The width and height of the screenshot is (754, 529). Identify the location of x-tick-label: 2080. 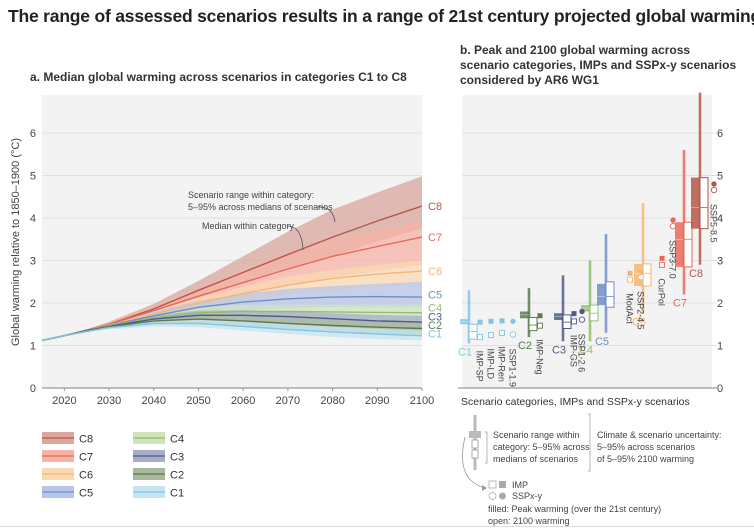
(332, 401).